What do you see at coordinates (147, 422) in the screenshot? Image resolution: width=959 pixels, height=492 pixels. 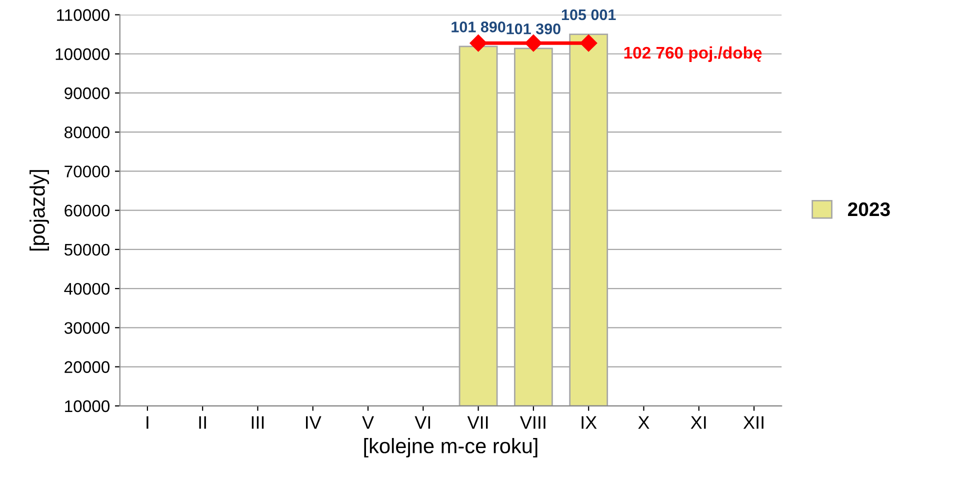 I see `x-tick-label: I` at bounding box center [147, 422].